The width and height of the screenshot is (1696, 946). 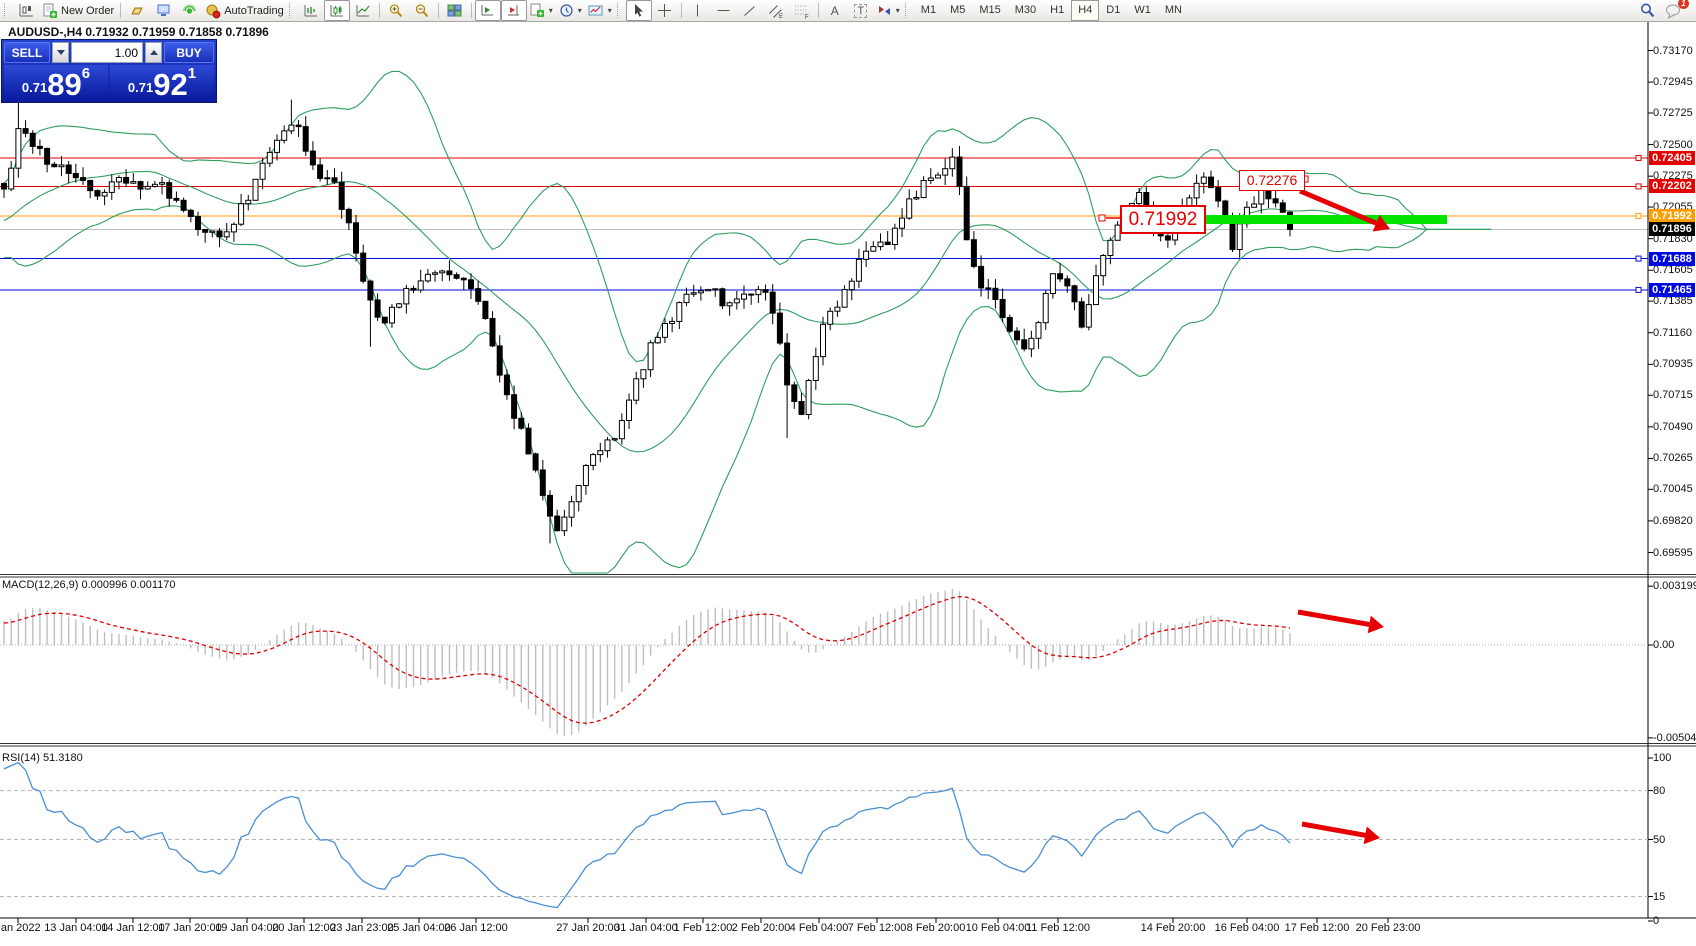 I want to click on arrows-tool-button: ▾, so click(x=888, y=10).